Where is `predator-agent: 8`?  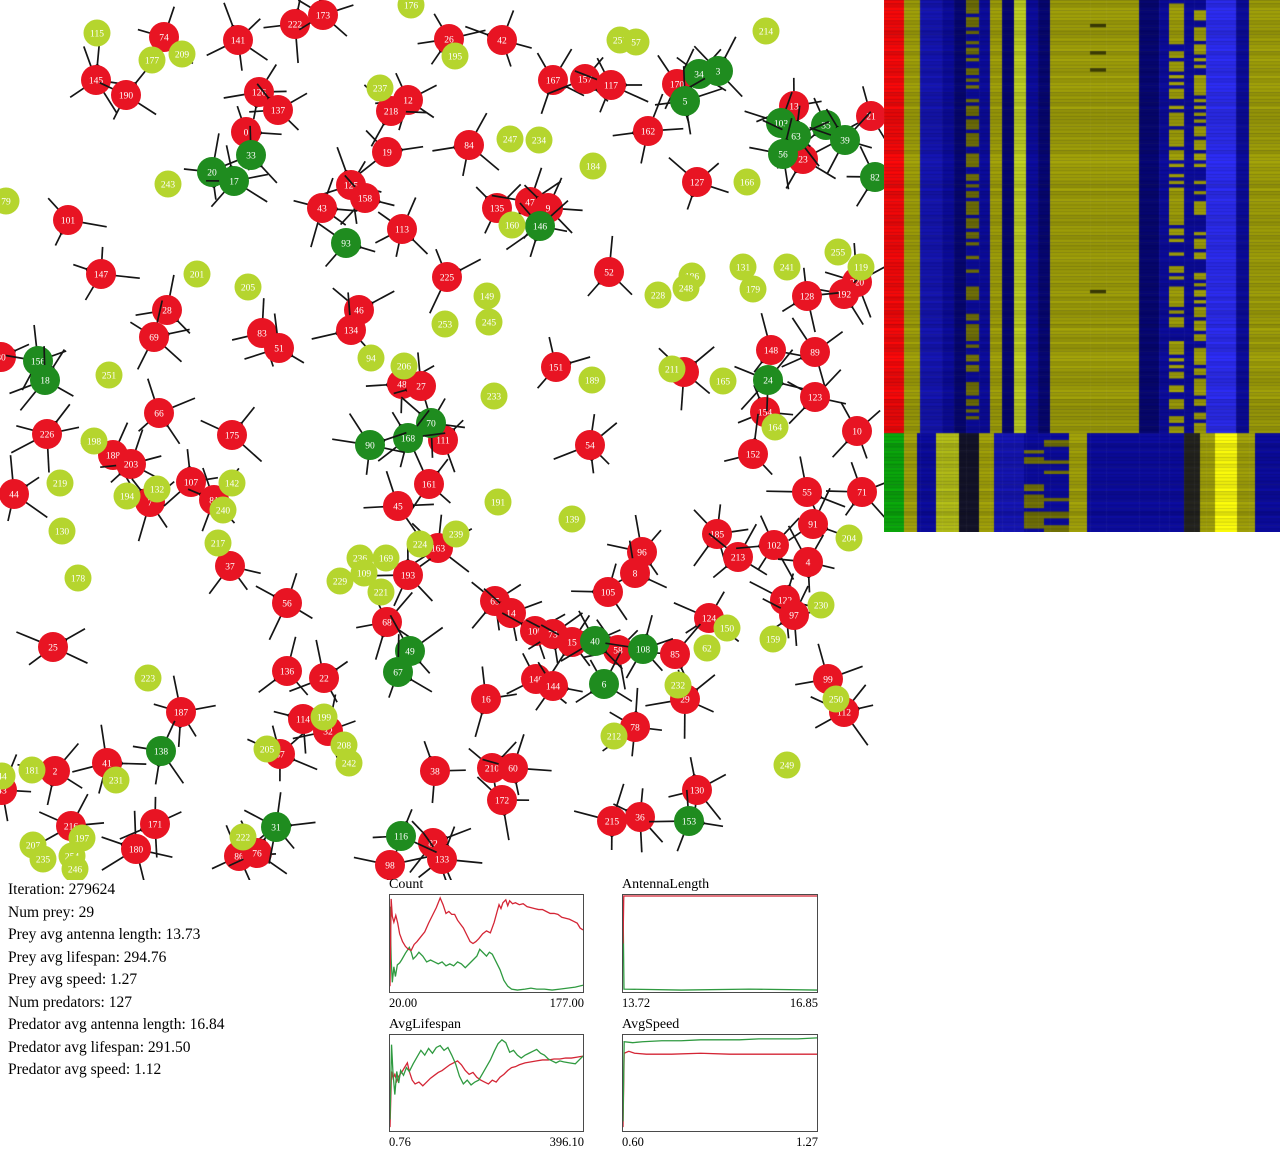
predator-agent: 8 is located at coordinates (638, 564).